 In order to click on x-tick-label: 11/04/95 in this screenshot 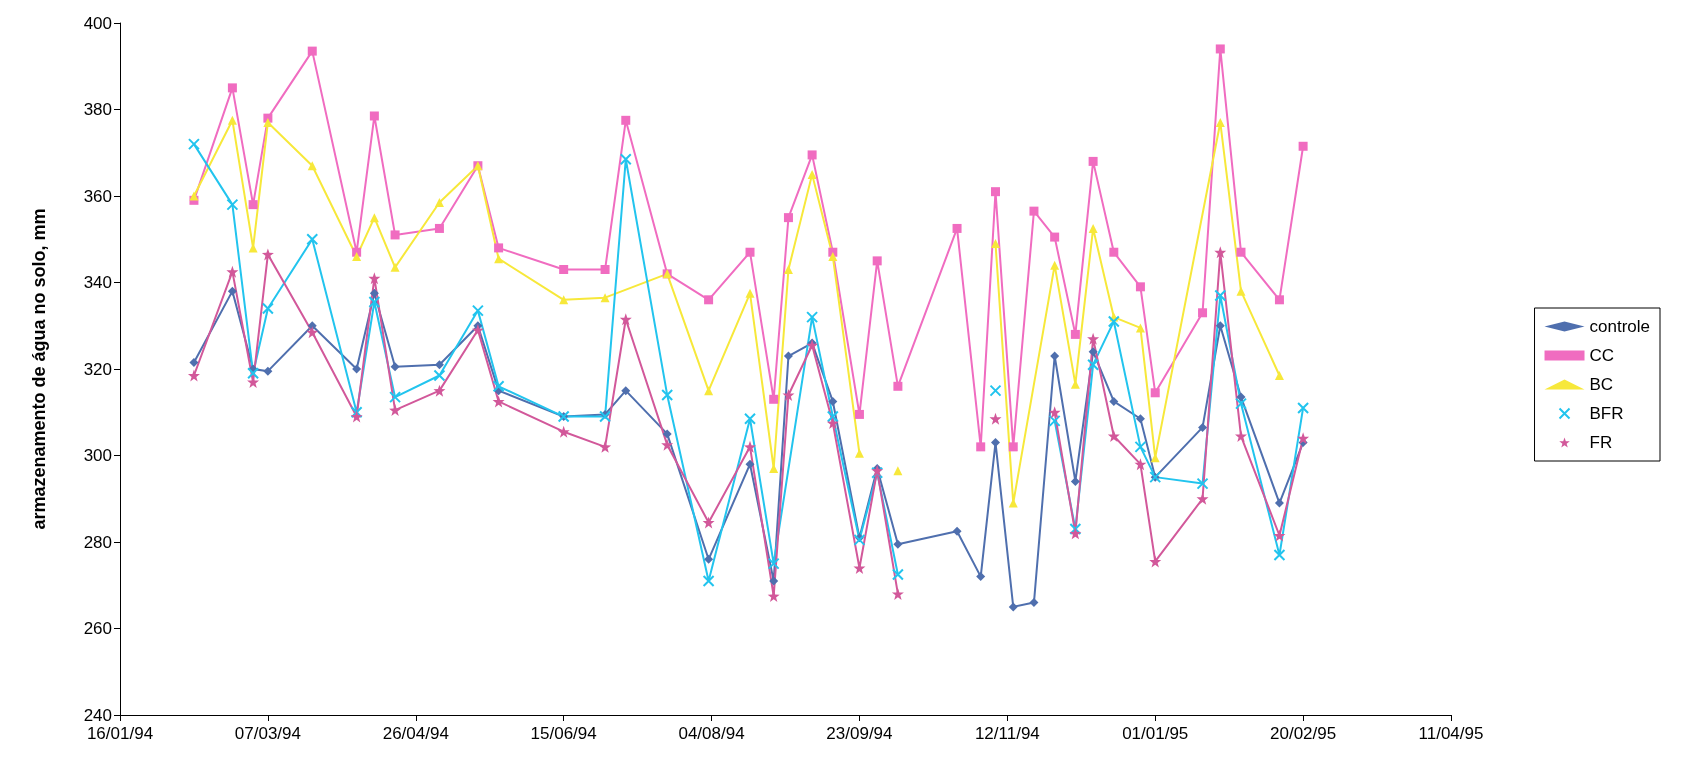, I will do `click(1451, 733)`.